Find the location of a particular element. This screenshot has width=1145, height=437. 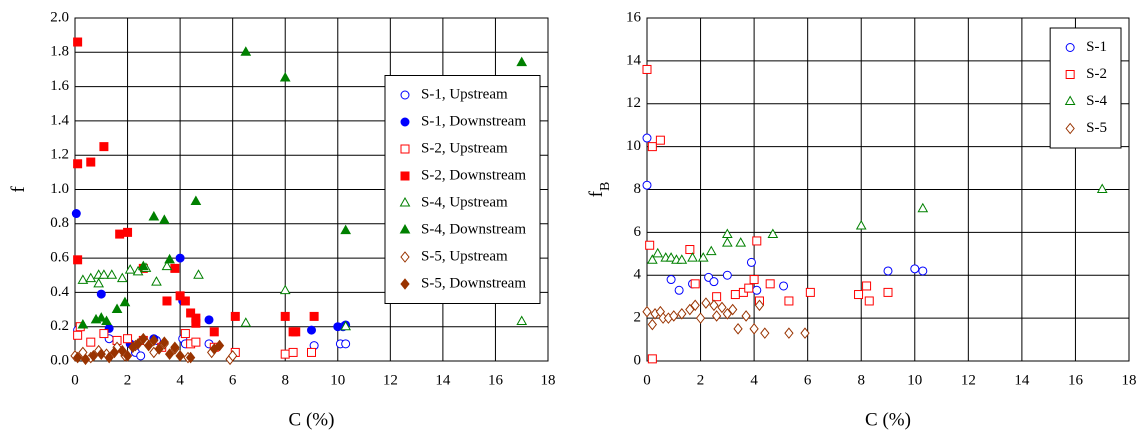

legend-label: S-5, Downstream is located at coordinates (473, 283).